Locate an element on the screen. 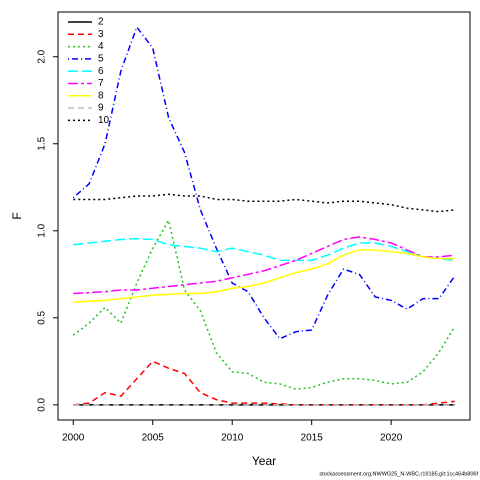  x-tick-label: 2020 is located at coordinates (391, 438).